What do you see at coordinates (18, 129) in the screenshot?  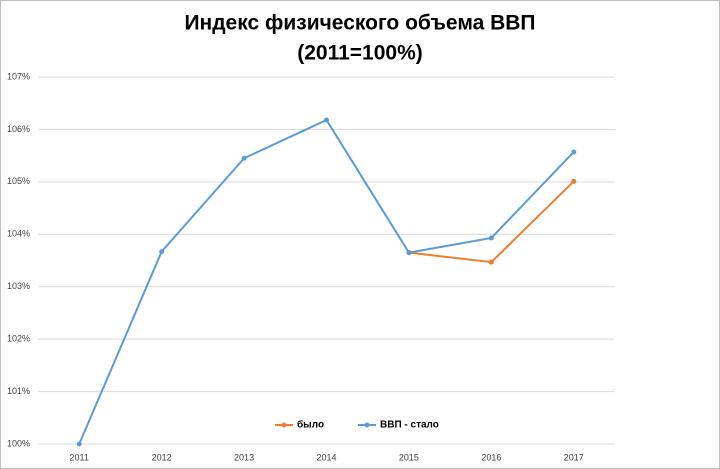 I see `y-tick-label: 106%` at bounding box center [18, 129].